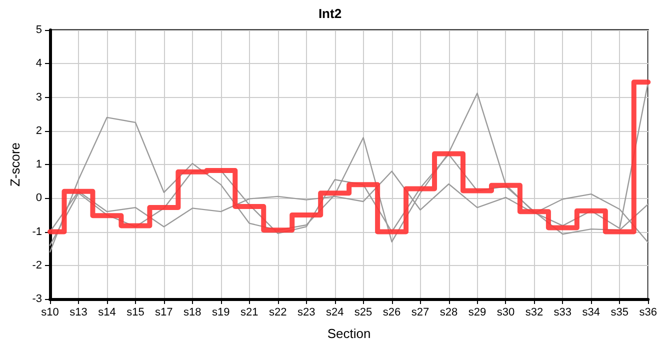 The image size is (660, 360). I want to click on x-tick-label: s14, so click(107, 312).